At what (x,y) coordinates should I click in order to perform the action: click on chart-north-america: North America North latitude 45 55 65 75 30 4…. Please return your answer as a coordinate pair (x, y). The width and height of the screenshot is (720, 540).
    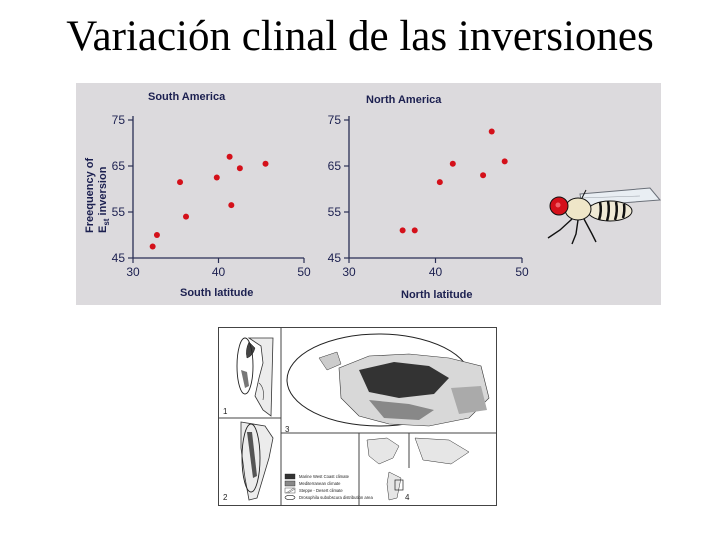
    Looking at the image, I should click on (428, 197).